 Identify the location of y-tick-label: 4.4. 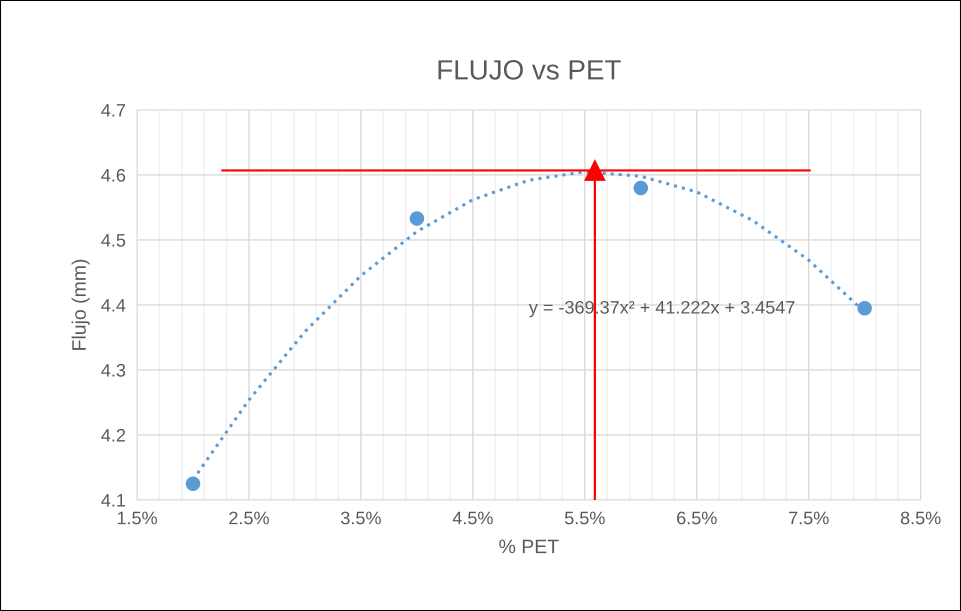
(113, 305).